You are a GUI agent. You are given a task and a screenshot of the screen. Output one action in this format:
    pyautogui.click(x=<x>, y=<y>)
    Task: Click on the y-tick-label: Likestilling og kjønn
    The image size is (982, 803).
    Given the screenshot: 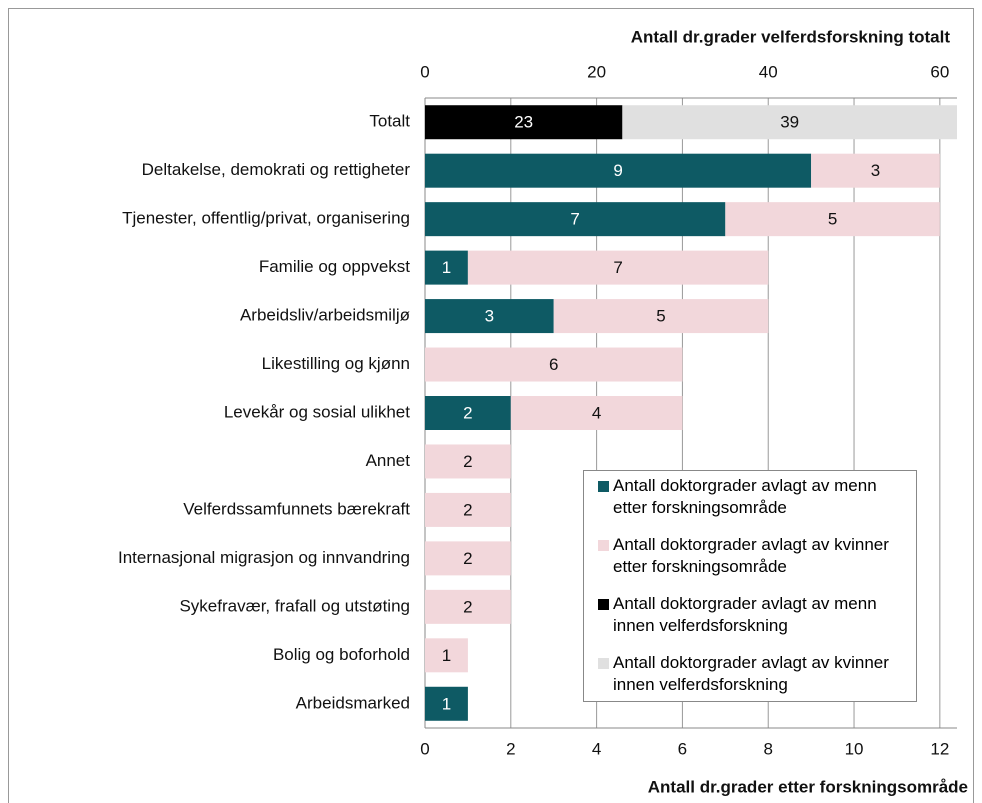 What is the action you would take?
    pyautogui.click(x=336, y=363)
    